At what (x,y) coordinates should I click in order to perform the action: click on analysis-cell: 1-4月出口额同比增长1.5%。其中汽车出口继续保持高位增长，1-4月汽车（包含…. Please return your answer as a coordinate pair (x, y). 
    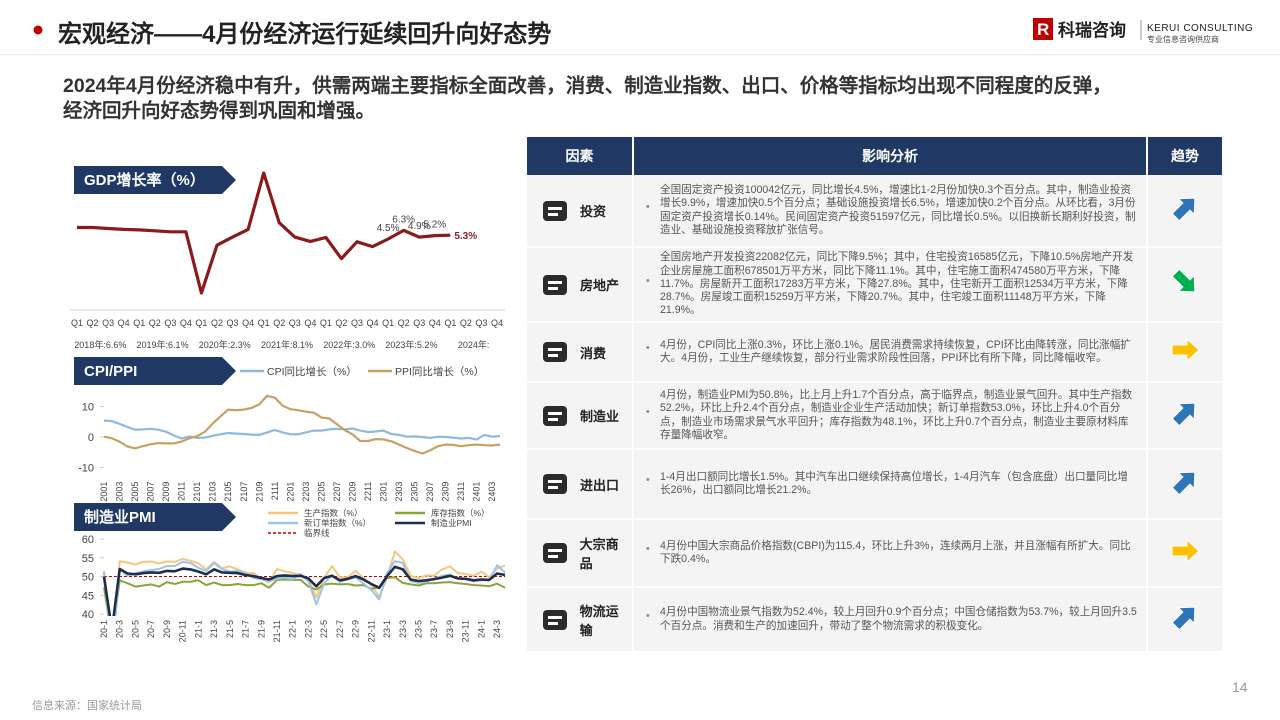
    Looking at the image, I should click on (890, 484).